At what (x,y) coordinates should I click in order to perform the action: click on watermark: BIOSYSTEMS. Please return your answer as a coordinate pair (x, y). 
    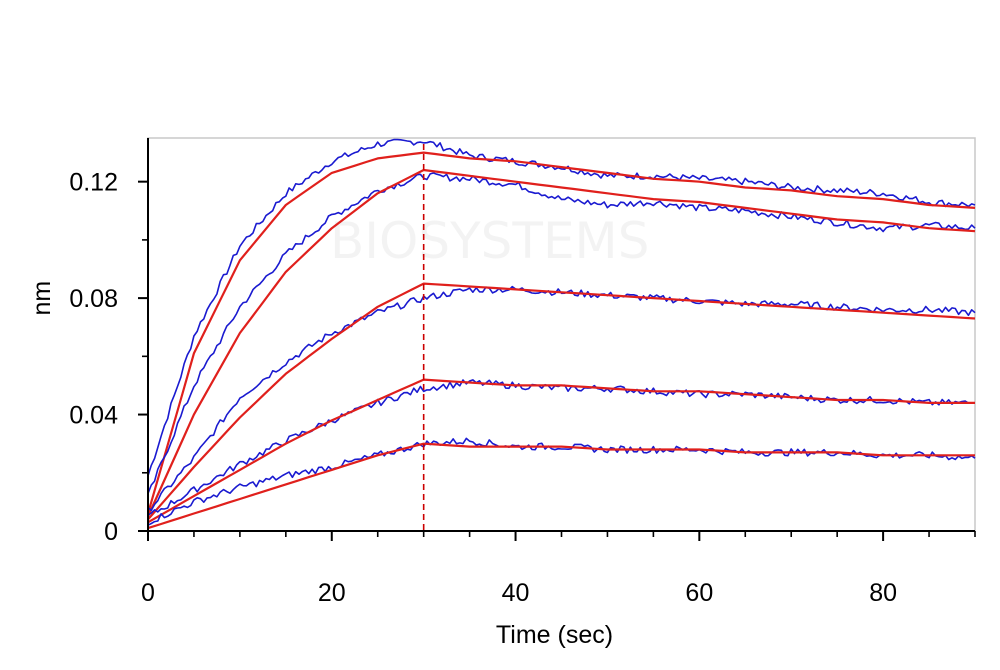
    Looking at the image, I should click on (489, 241).